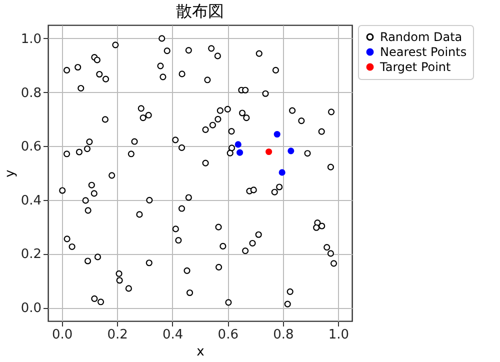 The width and height of the screenshot is (500, 362). Describe the element at coordinates (200, 352) in the screenshot. I see `x-axis-title: x` at that location.